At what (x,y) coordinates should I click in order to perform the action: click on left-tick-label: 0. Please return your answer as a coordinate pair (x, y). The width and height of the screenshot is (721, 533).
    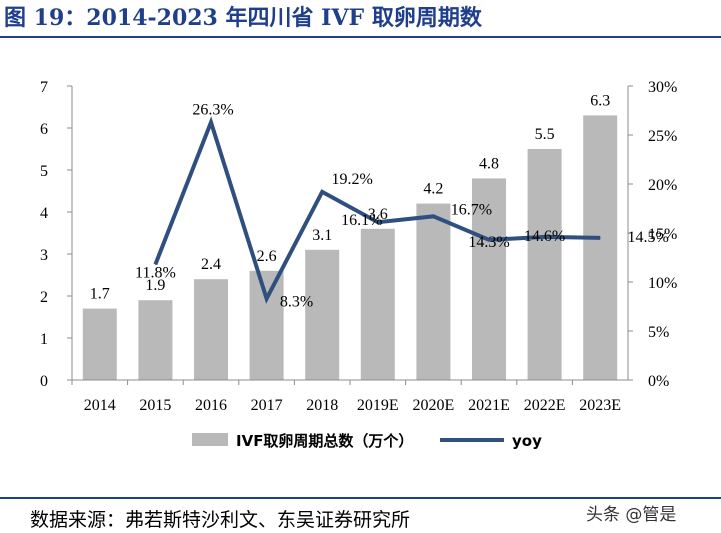
    Looking at the image, I should click on (44, 381).